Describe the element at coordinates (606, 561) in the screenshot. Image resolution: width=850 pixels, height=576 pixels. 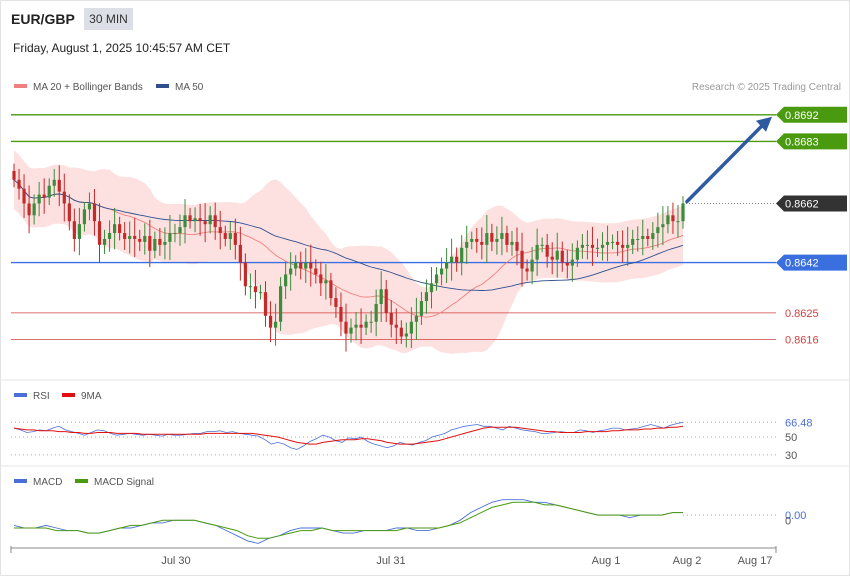
I see `time-axis-label-2: Aug 1` at that location.